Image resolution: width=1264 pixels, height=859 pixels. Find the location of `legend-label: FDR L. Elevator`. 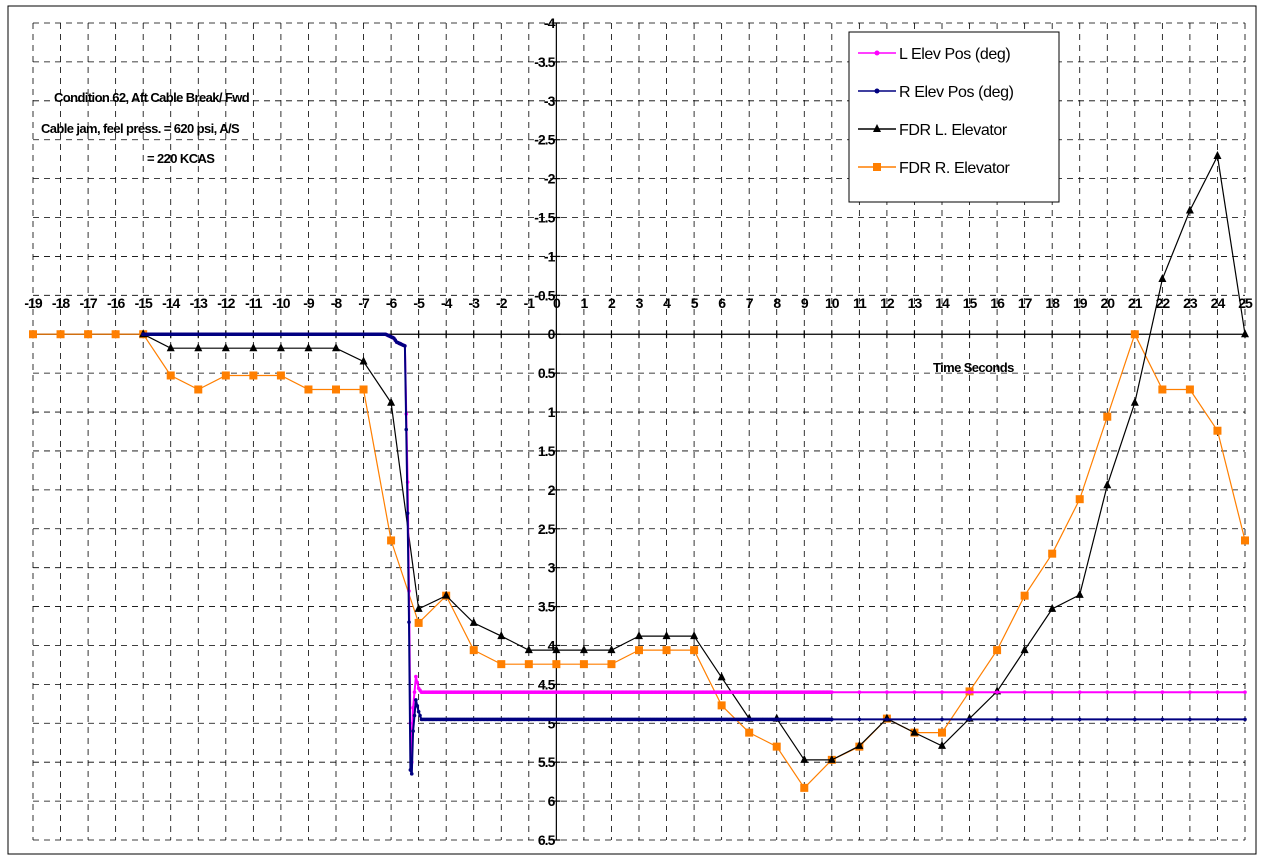

legend-label: FDR L. Elevator is located at coordinates (953, 130).